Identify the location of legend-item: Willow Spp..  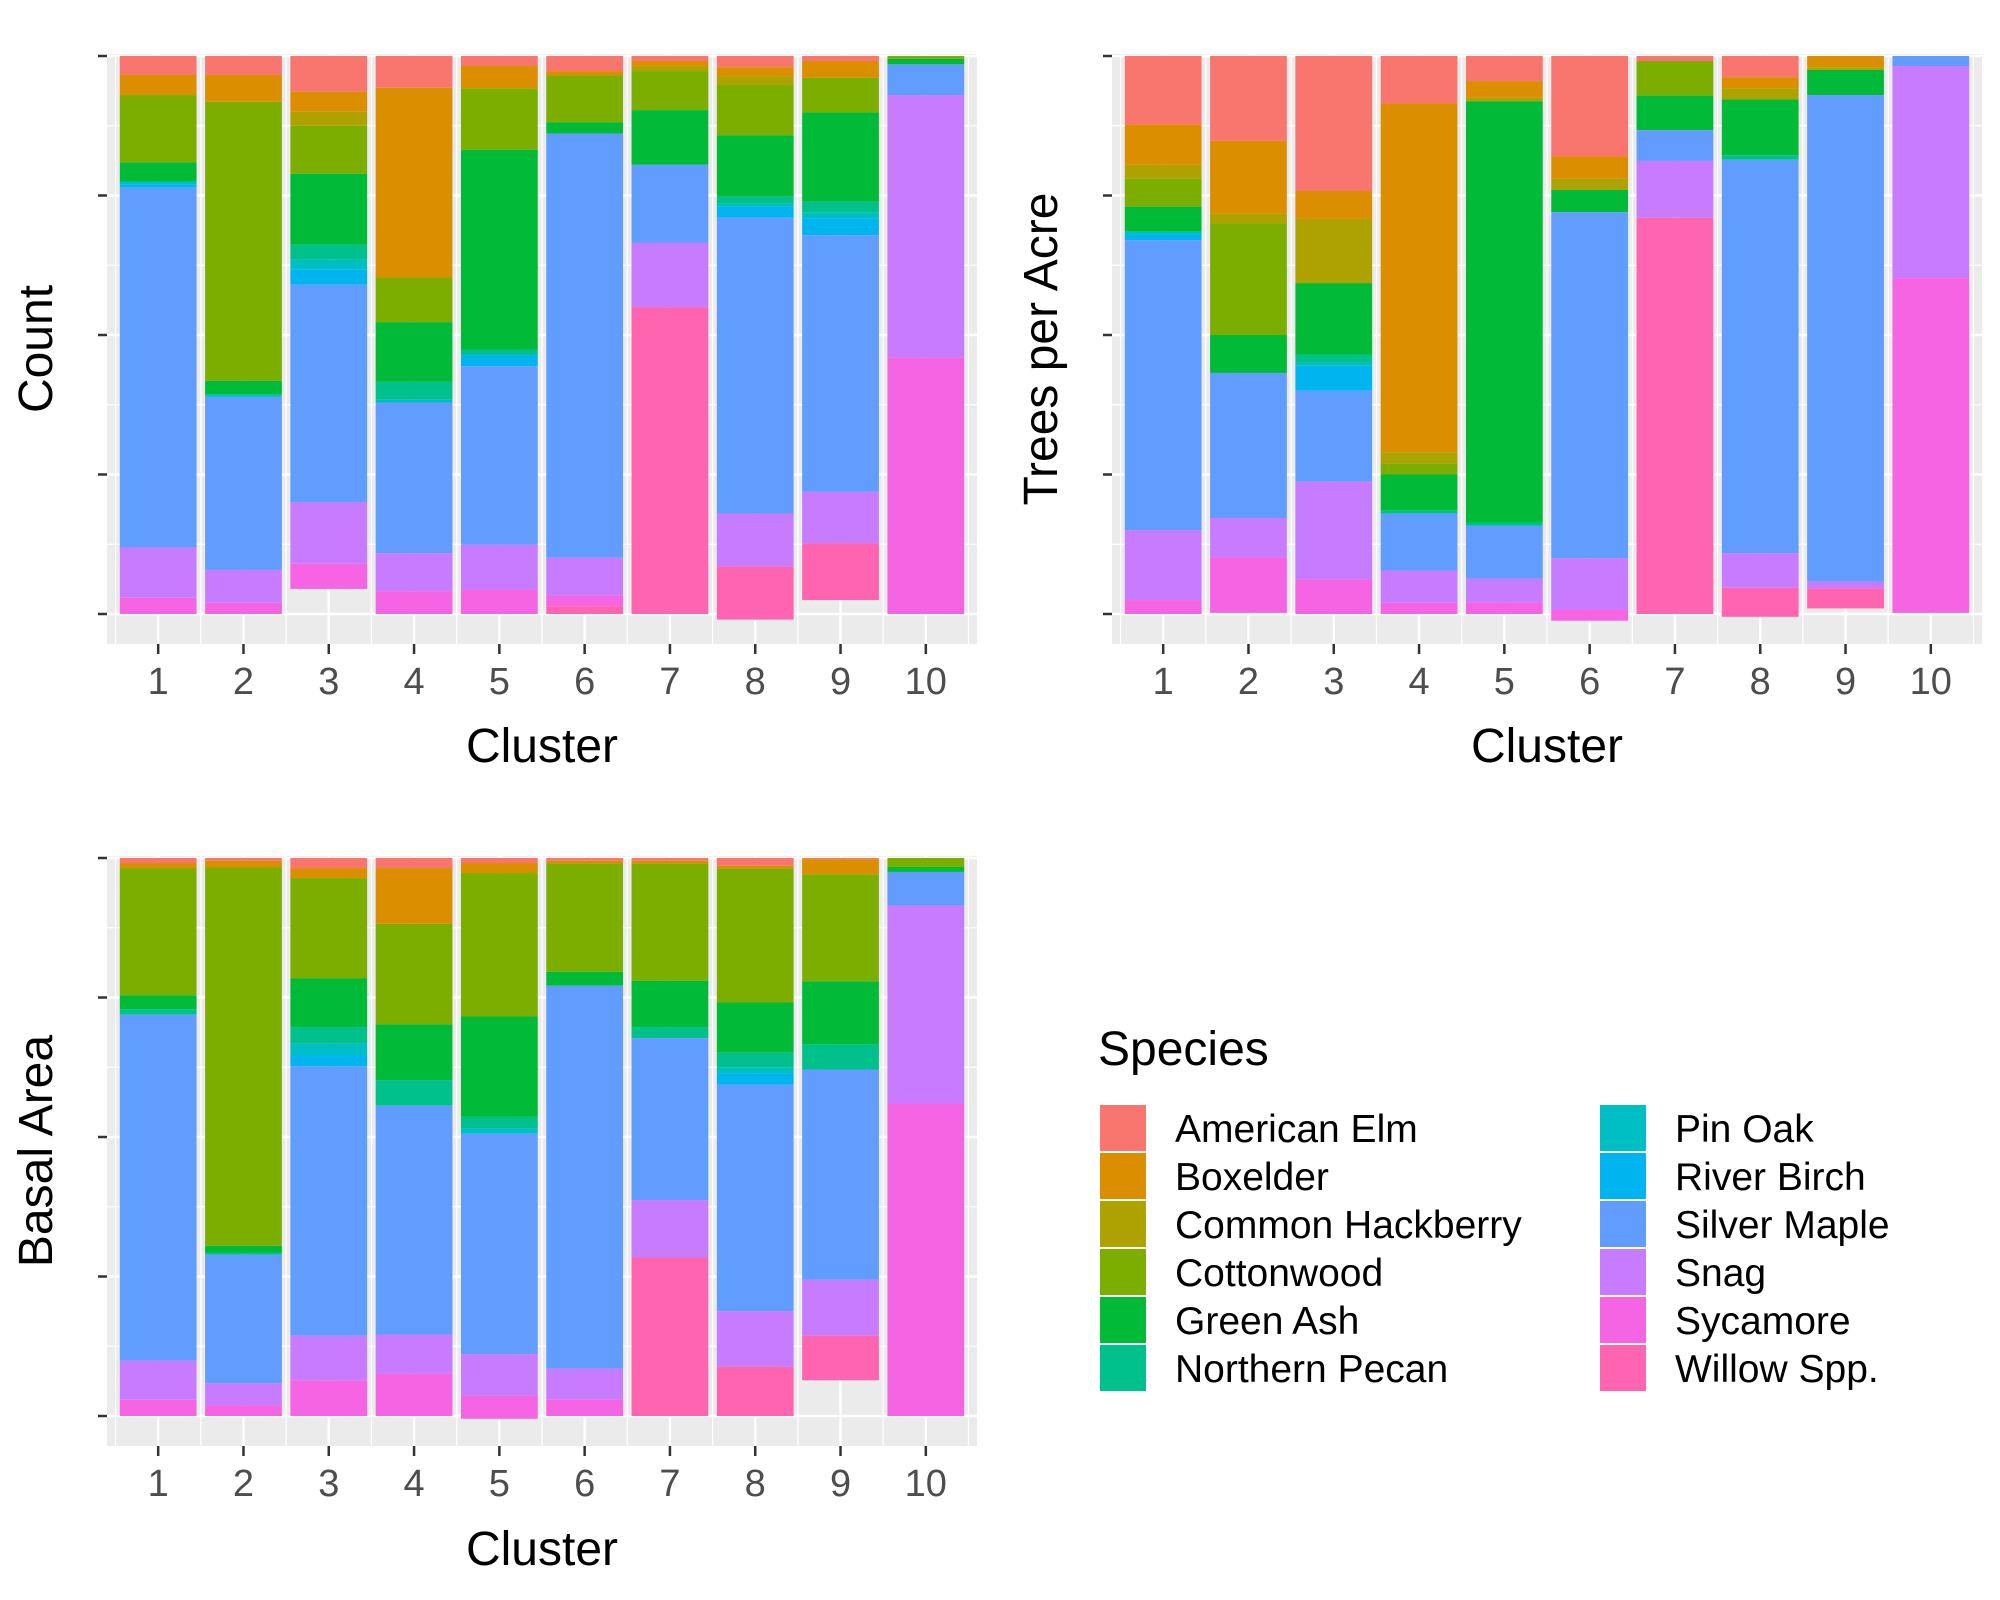
(1739, 1368).